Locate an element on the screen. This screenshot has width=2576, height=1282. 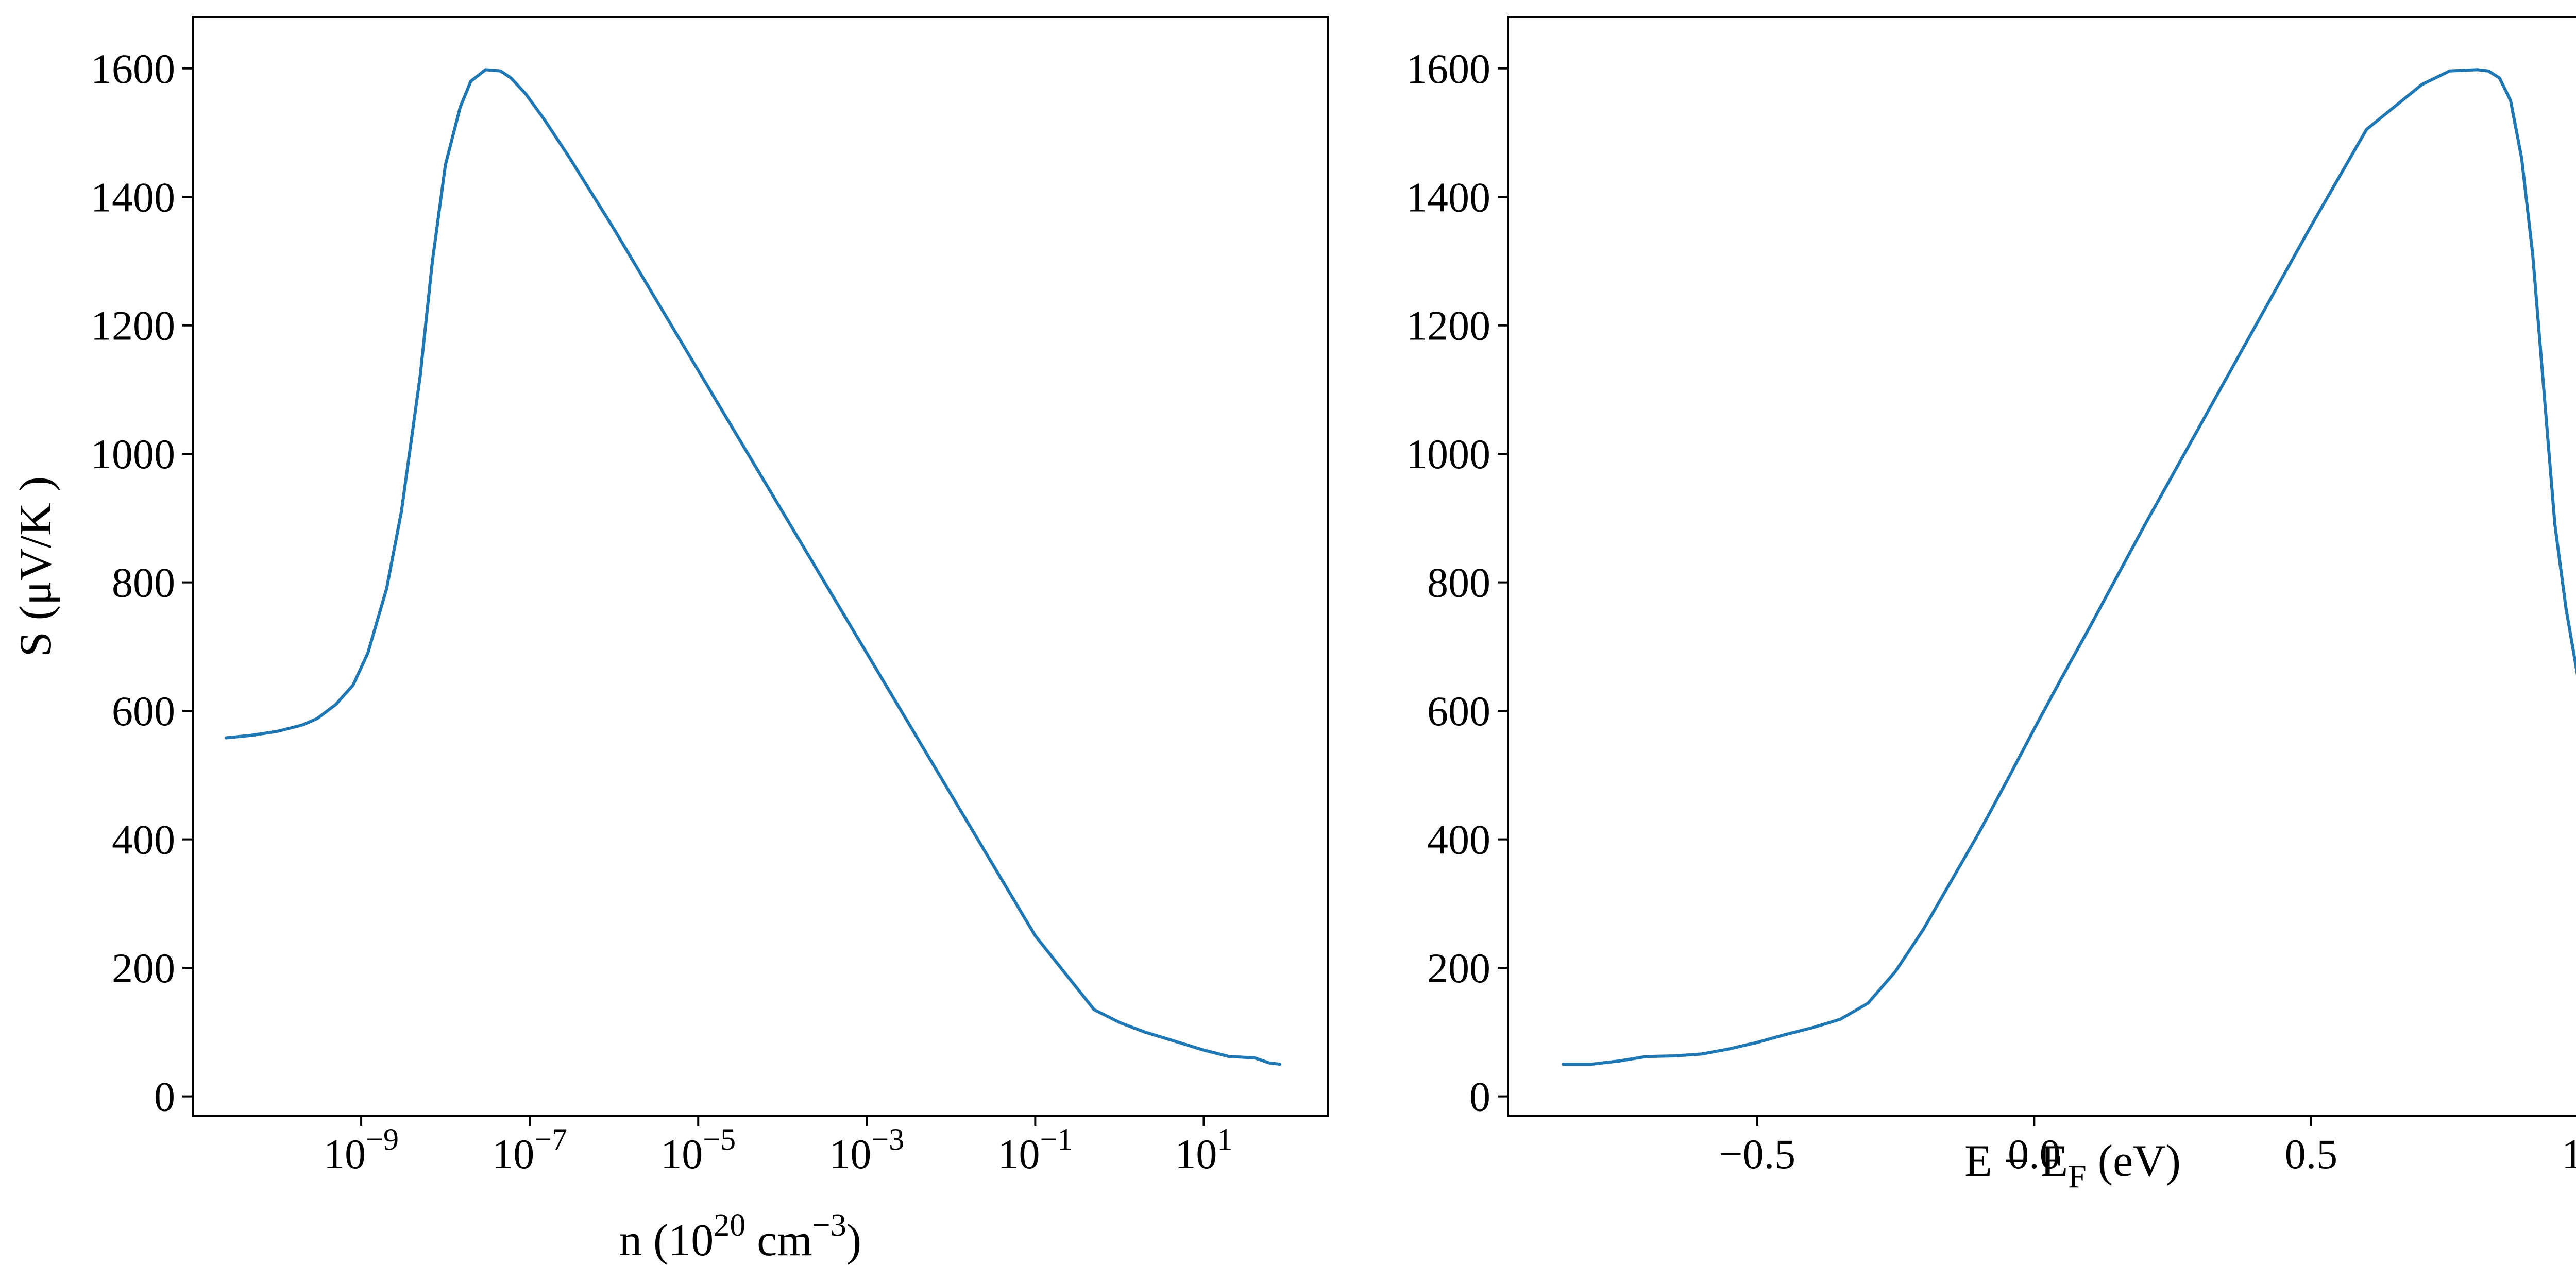
right-y-tick-label-1400: 1400 is located at coordinates (1448, 197).